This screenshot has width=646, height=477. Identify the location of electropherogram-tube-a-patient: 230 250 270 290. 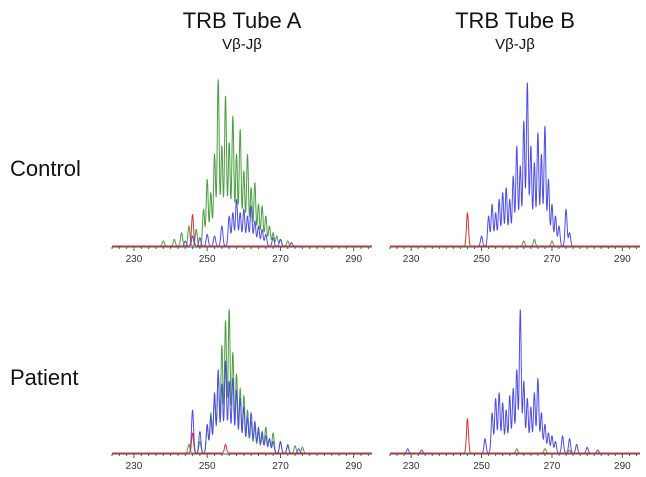
(242, 390).